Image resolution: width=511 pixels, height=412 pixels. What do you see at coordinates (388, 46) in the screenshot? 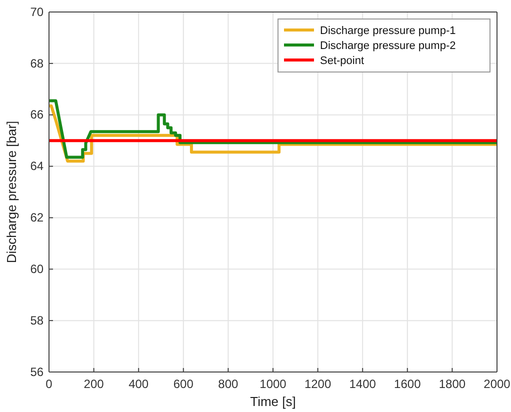
I see `legend-label: Discharge pressure pump-2` at bounding box center [388, 46].